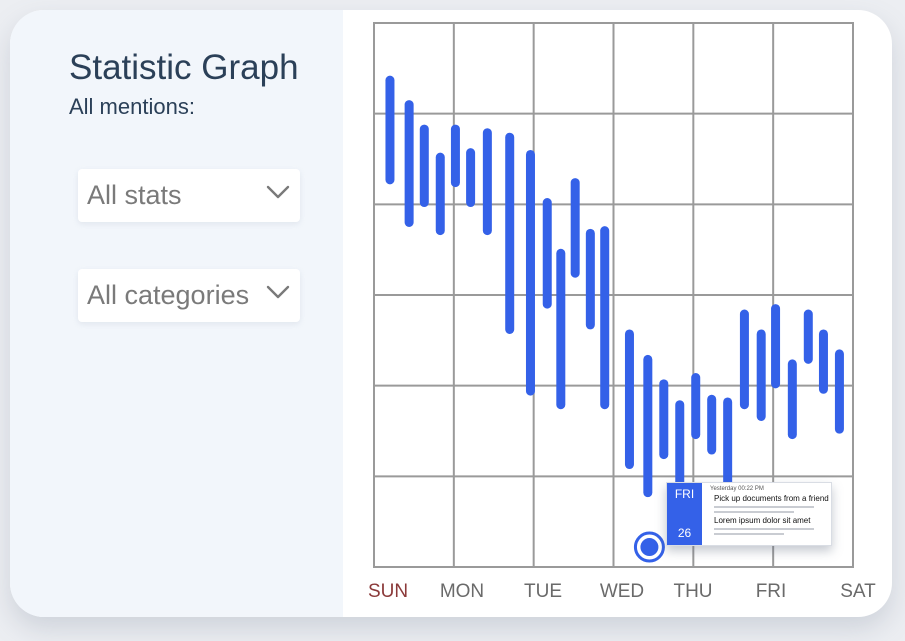 The image size is (905, 641). I want to click on x-tick-label: SUN, so click(388, 591).